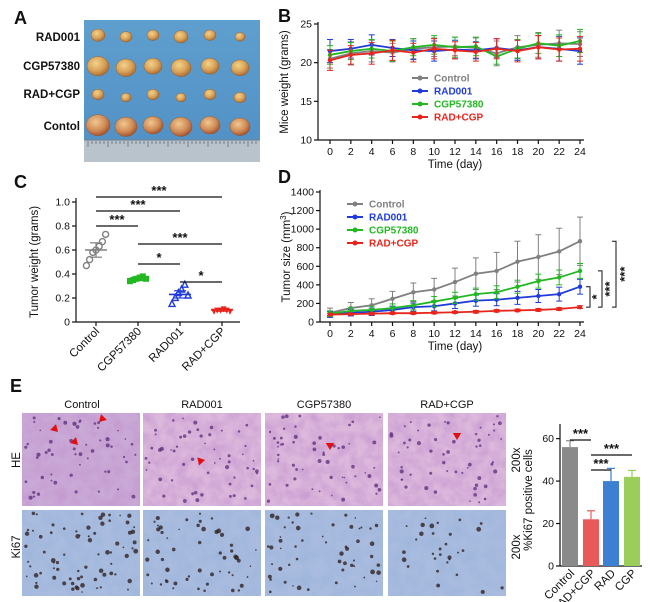 The image size is (650, 602). I want to click on x-tick-label: 24, so click(580, 334).